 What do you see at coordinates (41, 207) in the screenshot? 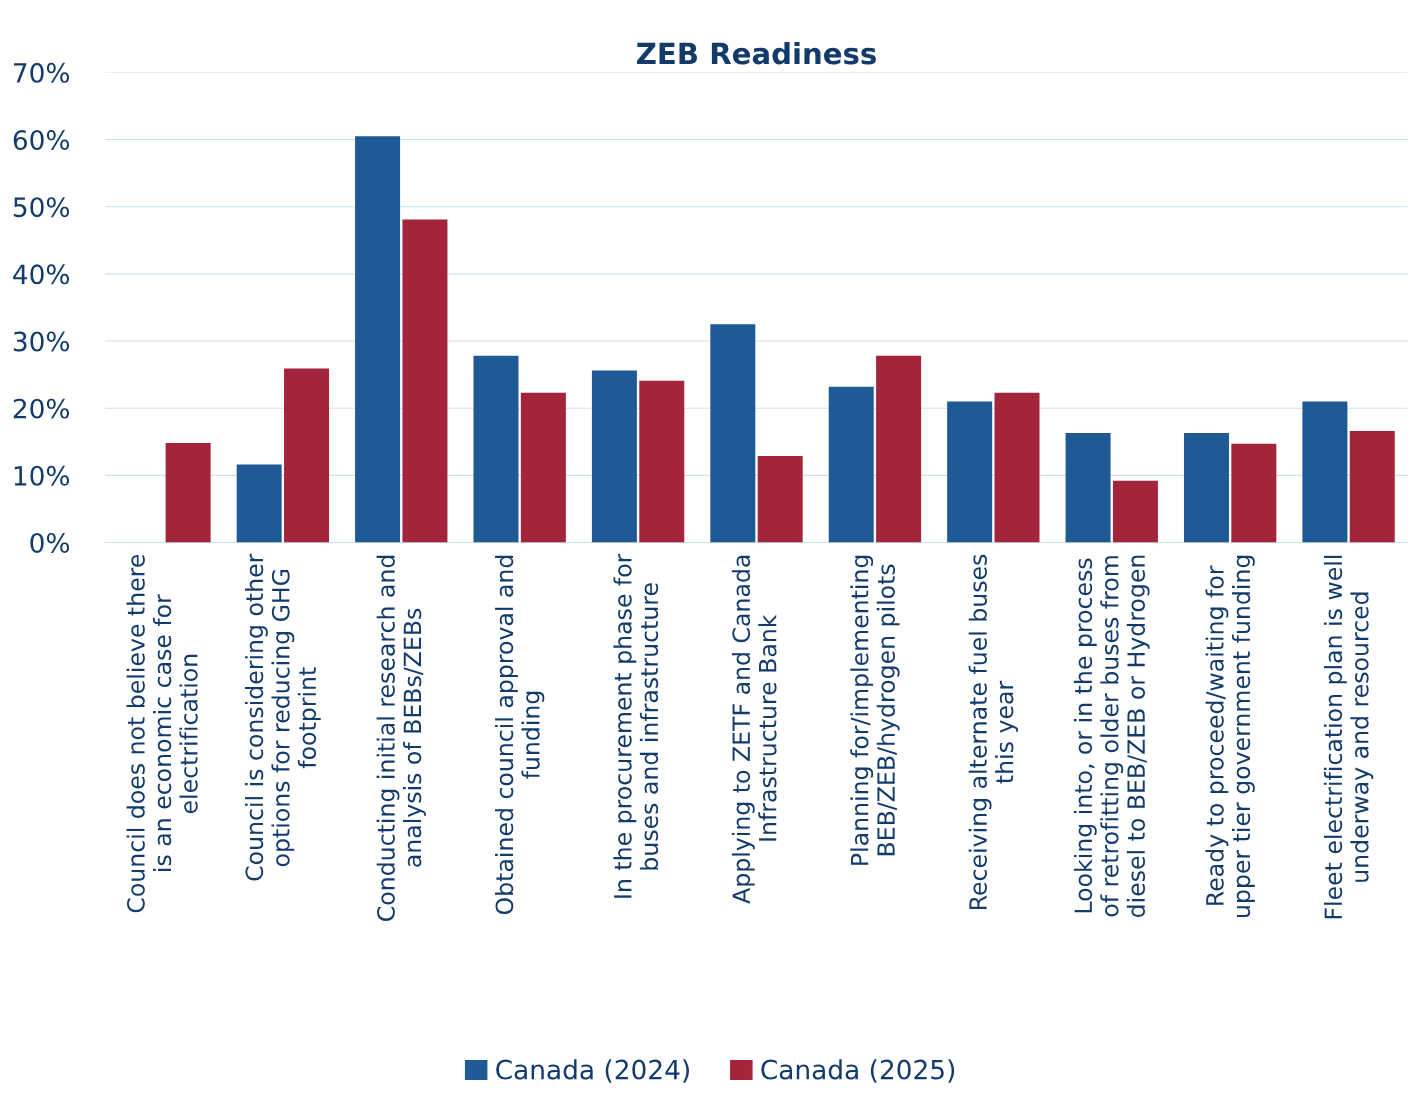
I see `y-tick-label: 50%` at bounding box center [41, 207].